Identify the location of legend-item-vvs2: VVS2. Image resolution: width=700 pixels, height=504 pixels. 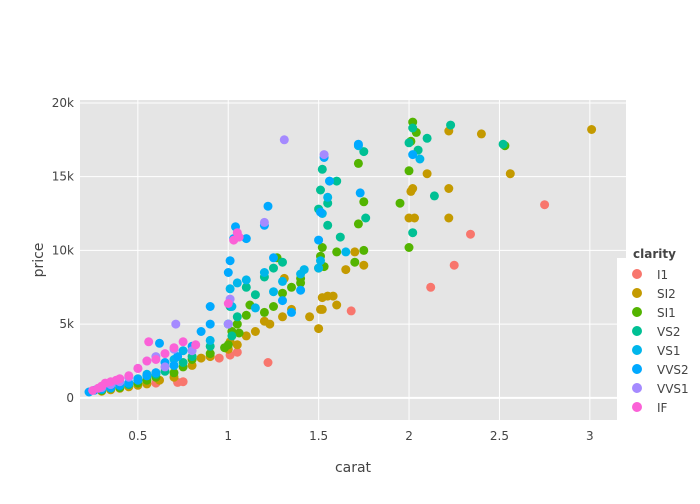
(660, 370).